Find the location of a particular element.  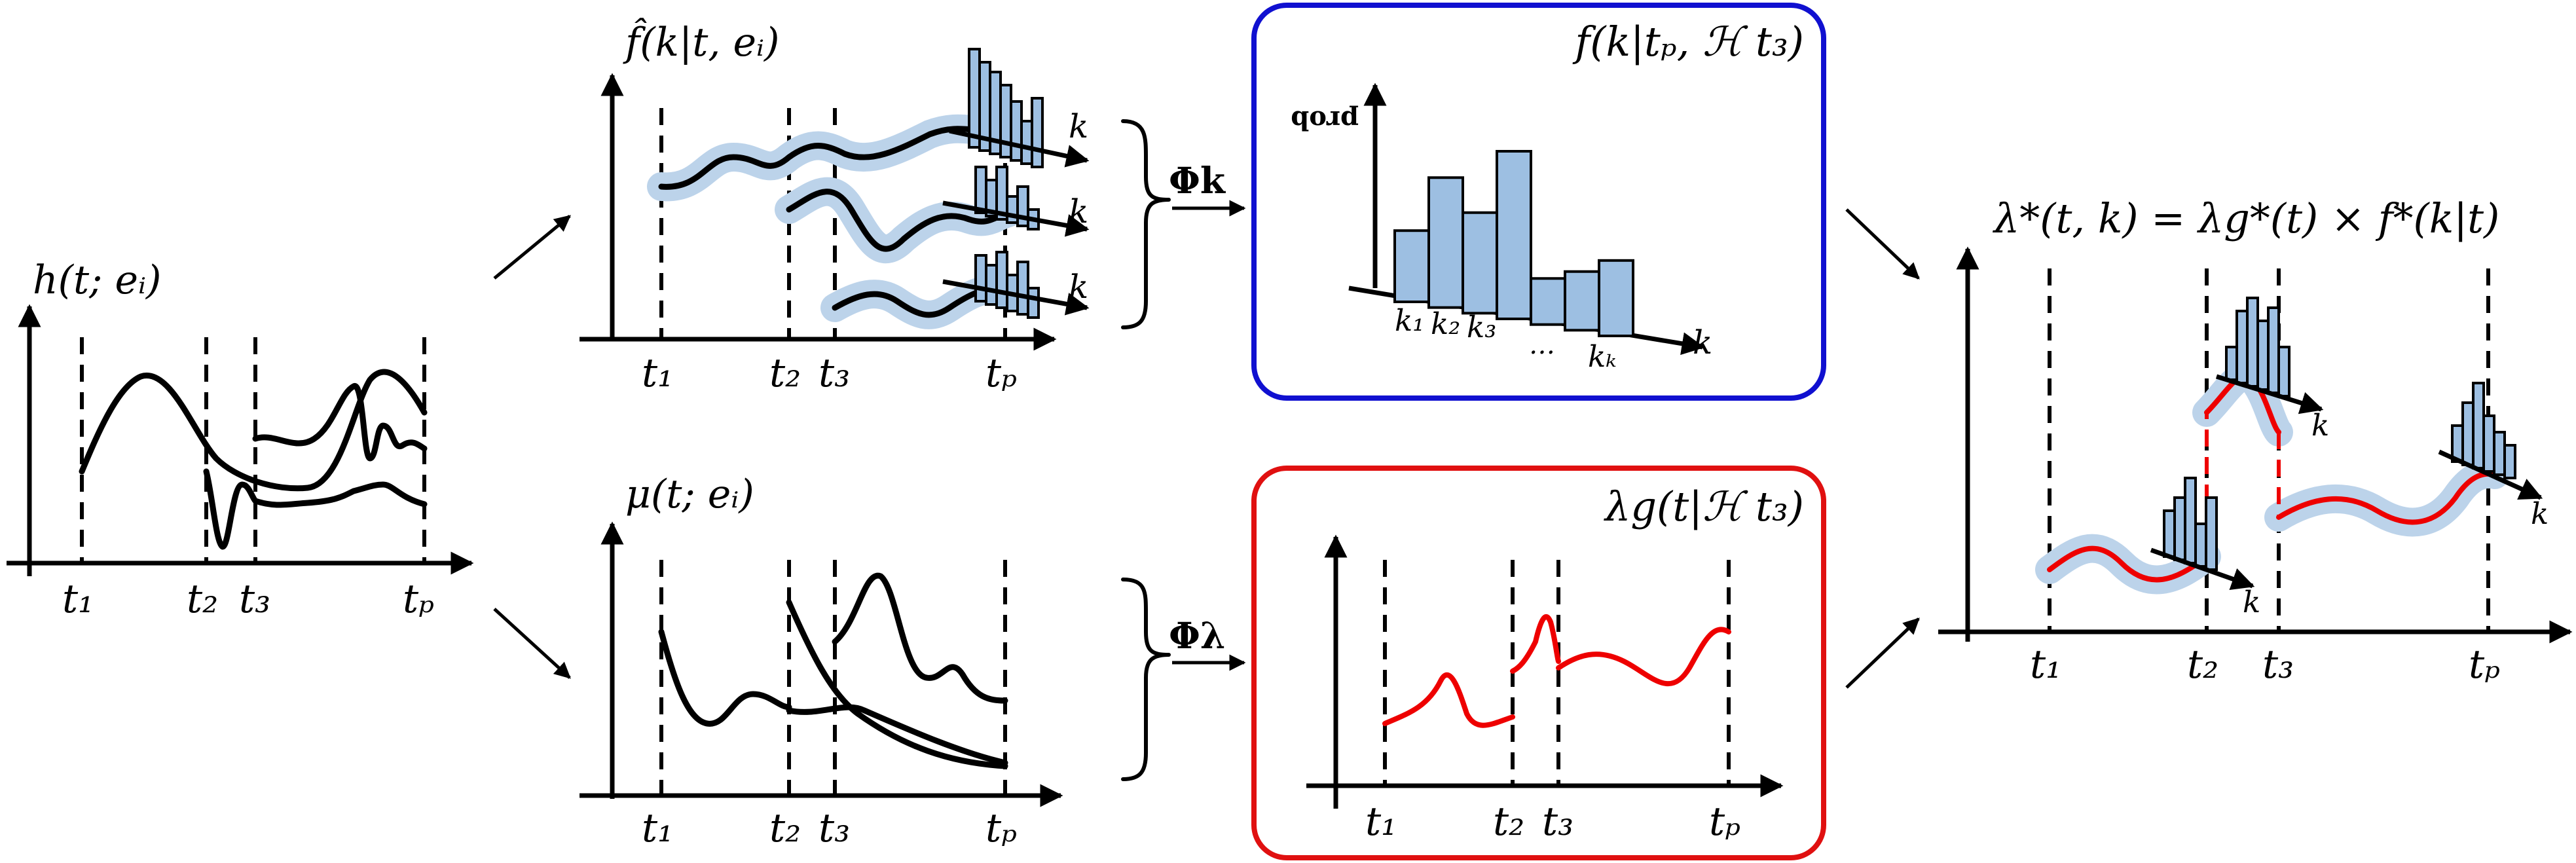

y-axis-label: prob is located at coordinates (1325, 121).